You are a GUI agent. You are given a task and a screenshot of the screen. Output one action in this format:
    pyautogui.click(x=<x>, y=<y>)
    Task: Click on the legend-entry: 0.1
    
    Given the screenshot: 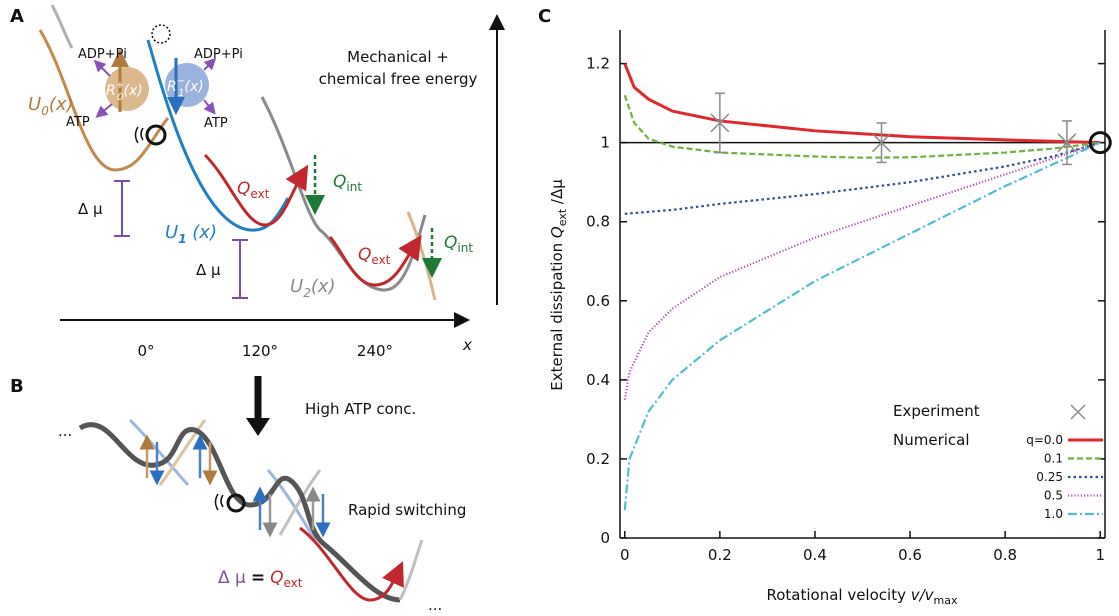 What is the action you would take?
    pyautogui.click(x=1053, y=459)
    